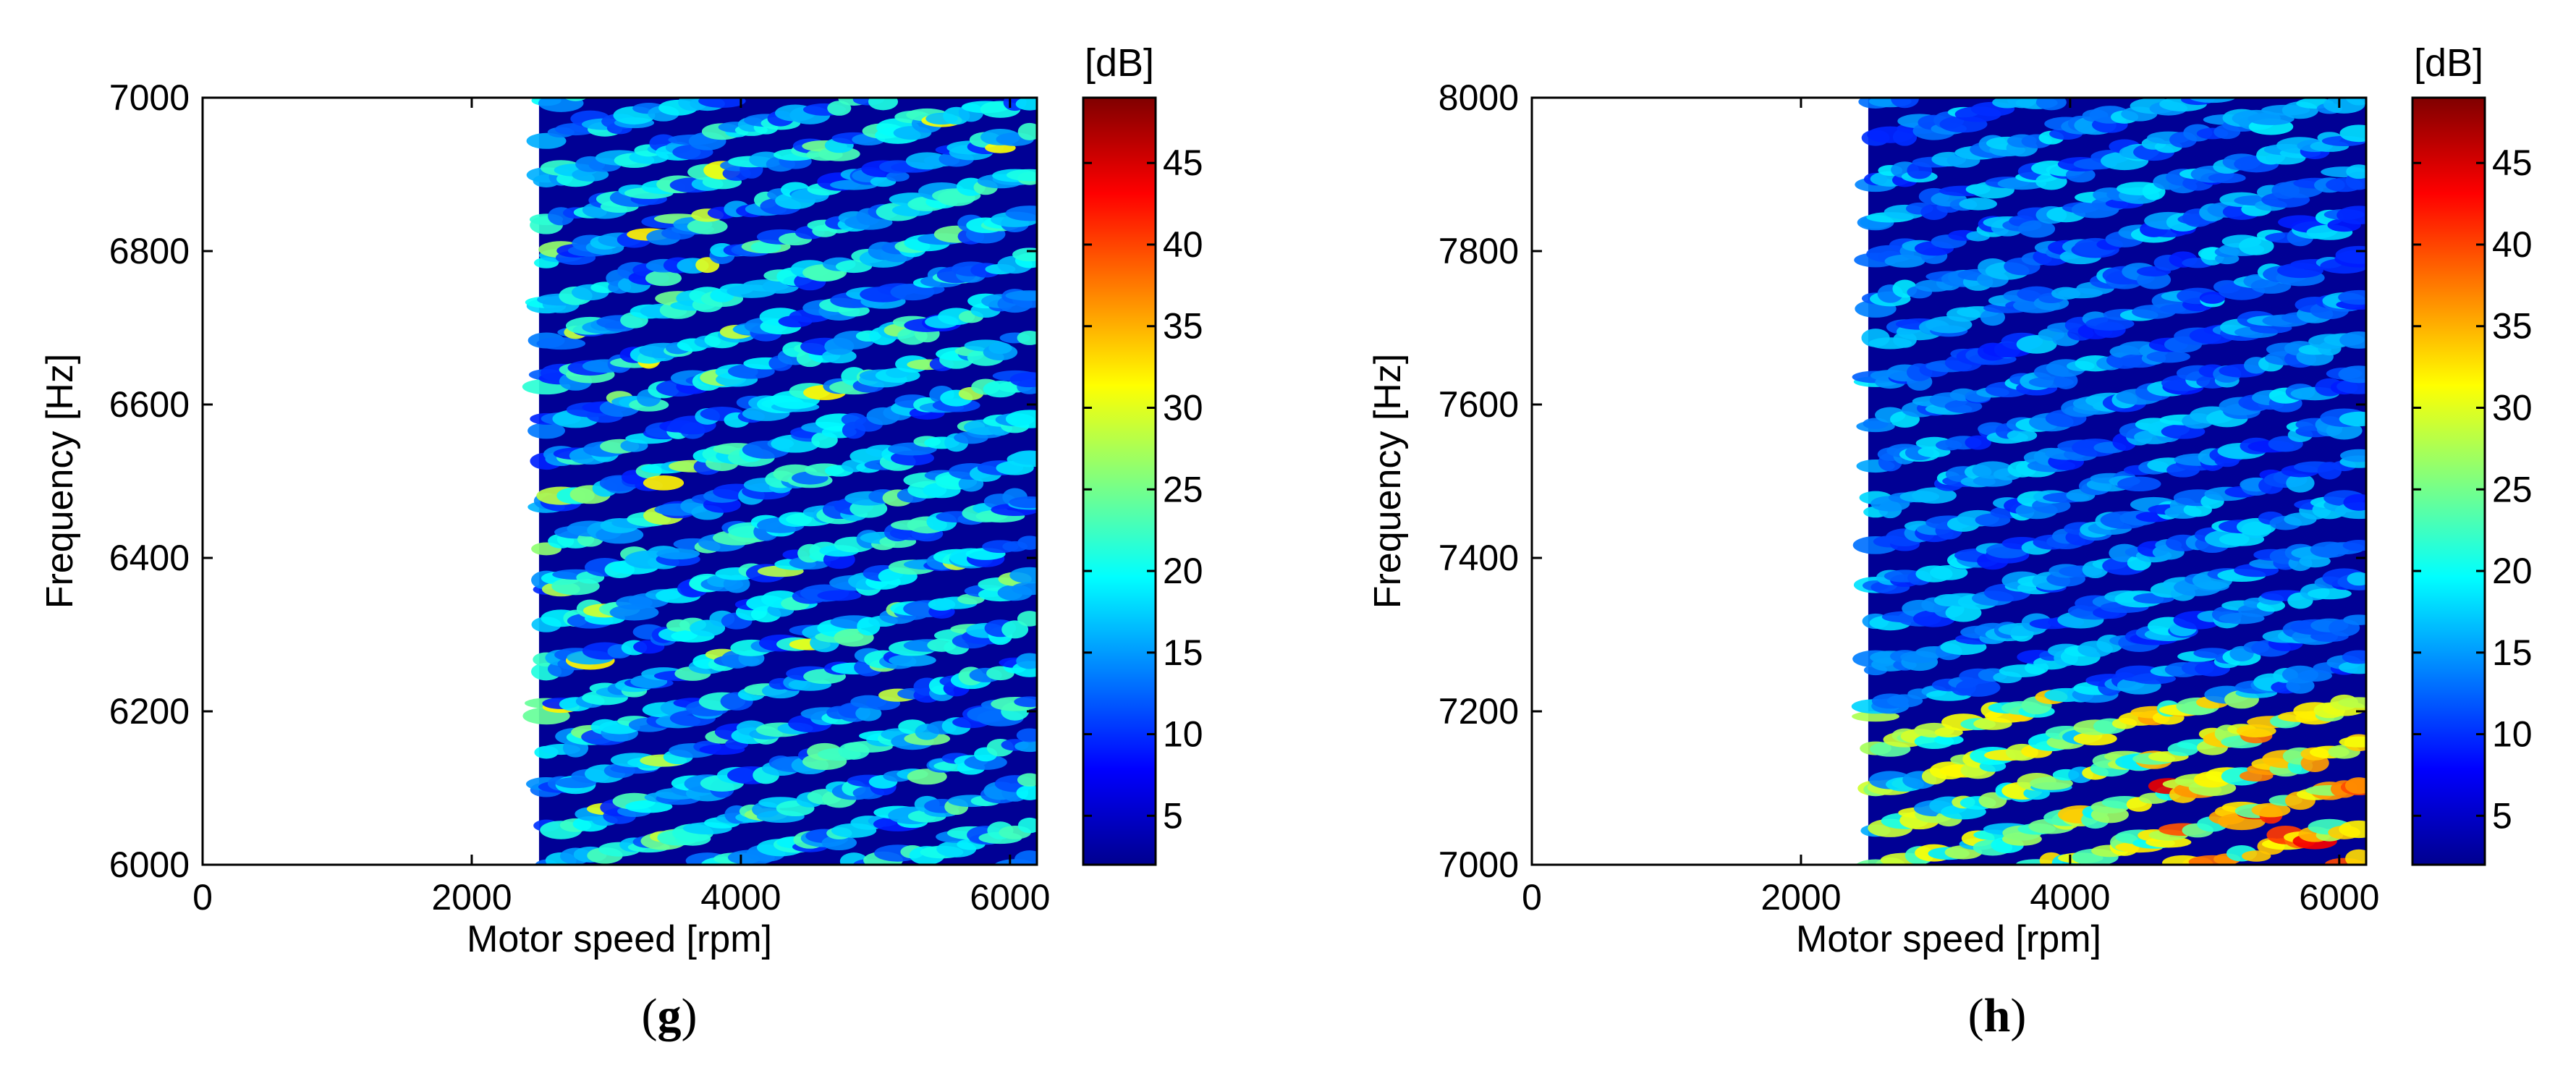 This screenshot has height=1084, width=2576. What do you see at coordinates (1119, 63) in the screenshot?
I see `colorbar-unit-g: [dB]` at bounding box center [1119, 63].